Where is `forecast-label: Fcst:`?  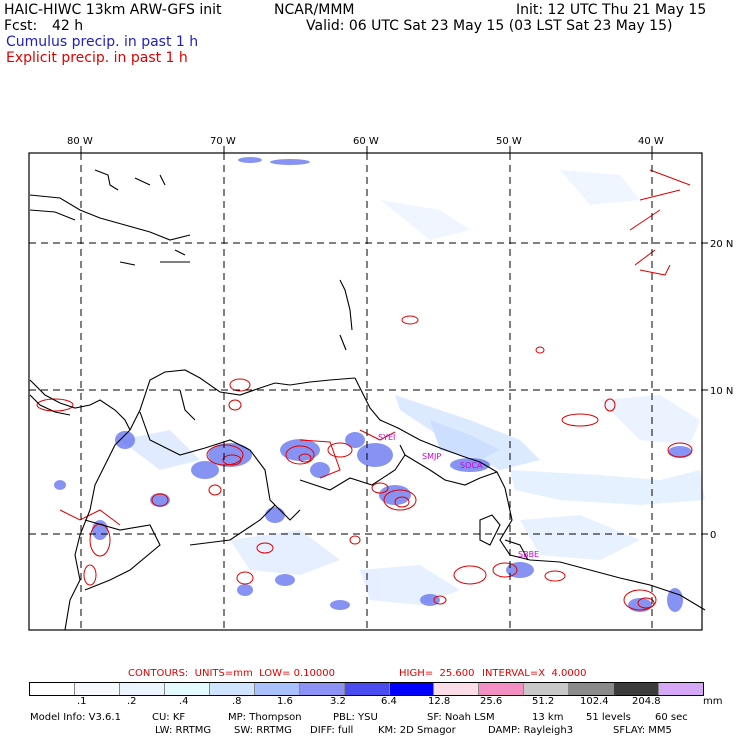 forecast-label: Fcst: is located at coordinates (21, 26).